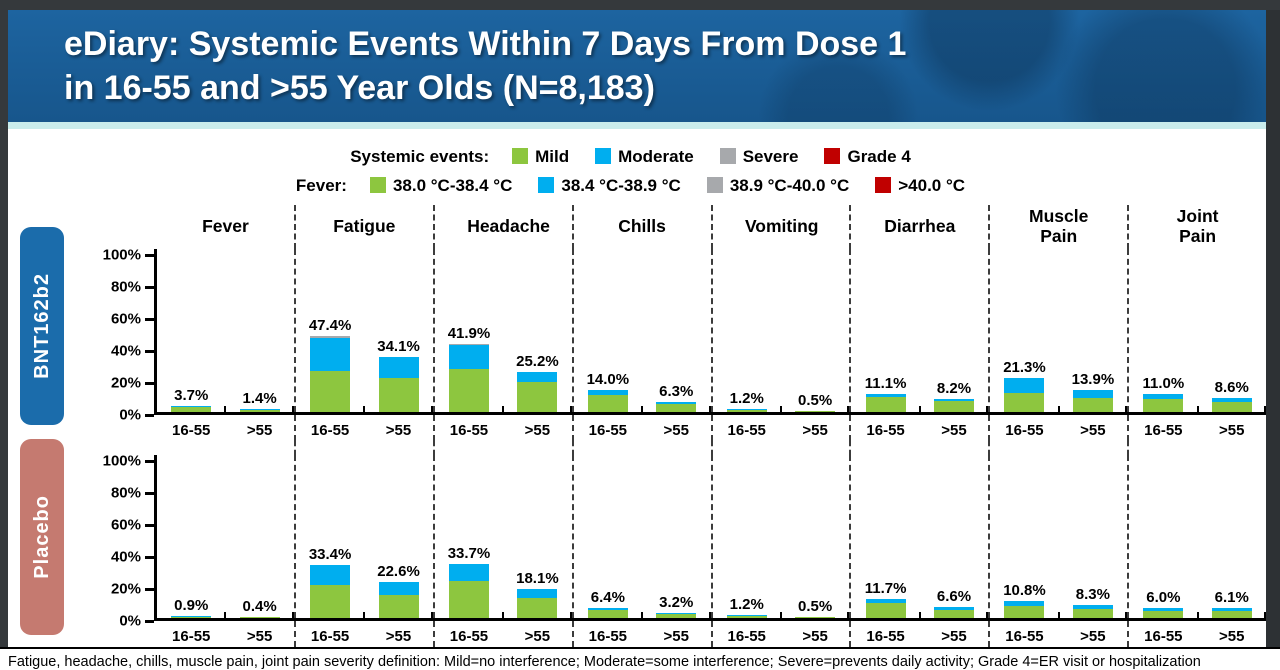  What do you see at coordinates (676, 391) in the screenshot?
I see `bar-value-label: 6.3%` at bounding box center [676, 391].